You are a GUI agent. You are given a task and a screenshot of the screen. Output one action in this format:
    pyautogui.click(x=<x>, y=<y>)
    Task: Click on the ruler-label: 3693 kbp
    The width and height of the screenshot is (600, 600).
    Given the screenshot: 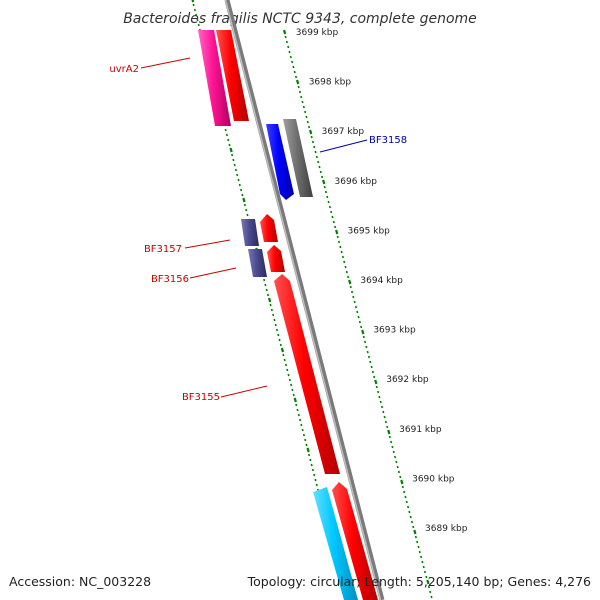 What is the action you would take?
    pyautogui.click(x=394, y=331)
    